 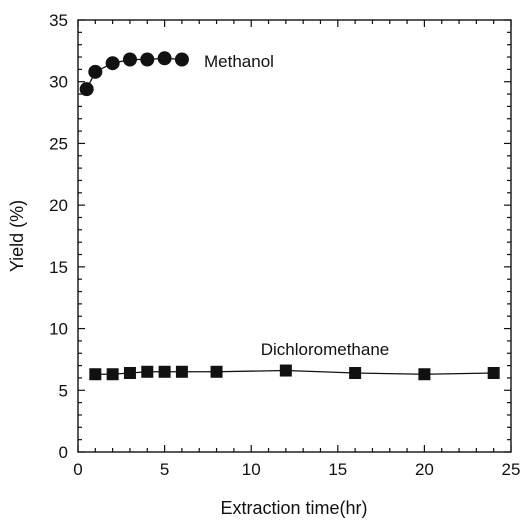 What do you see at coordinates (164, 469) in the screenshot?
I see `x-tick-label: 5` at bounding box center [164, 469].